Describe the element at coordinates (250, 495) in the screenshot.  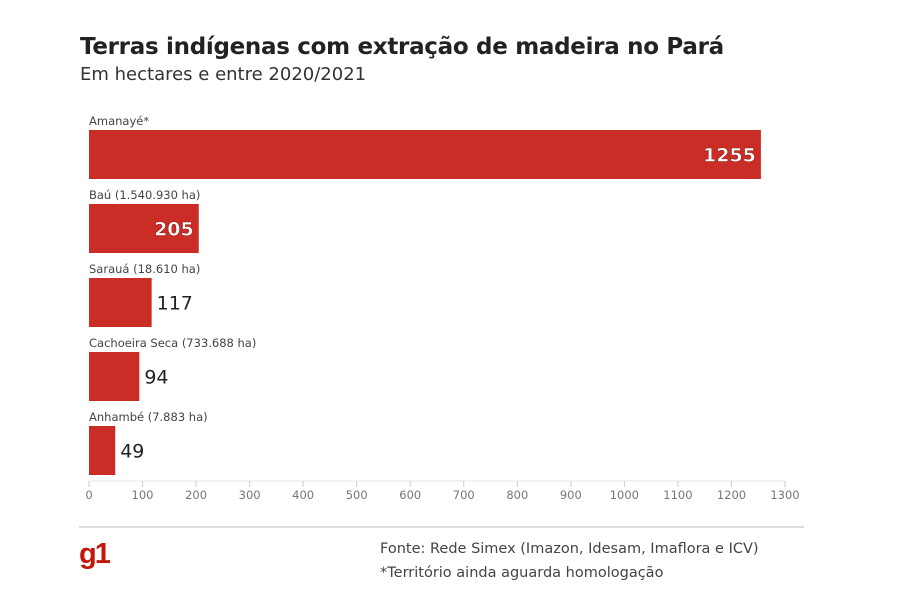
I see `x-tick-label: 300` at that location.